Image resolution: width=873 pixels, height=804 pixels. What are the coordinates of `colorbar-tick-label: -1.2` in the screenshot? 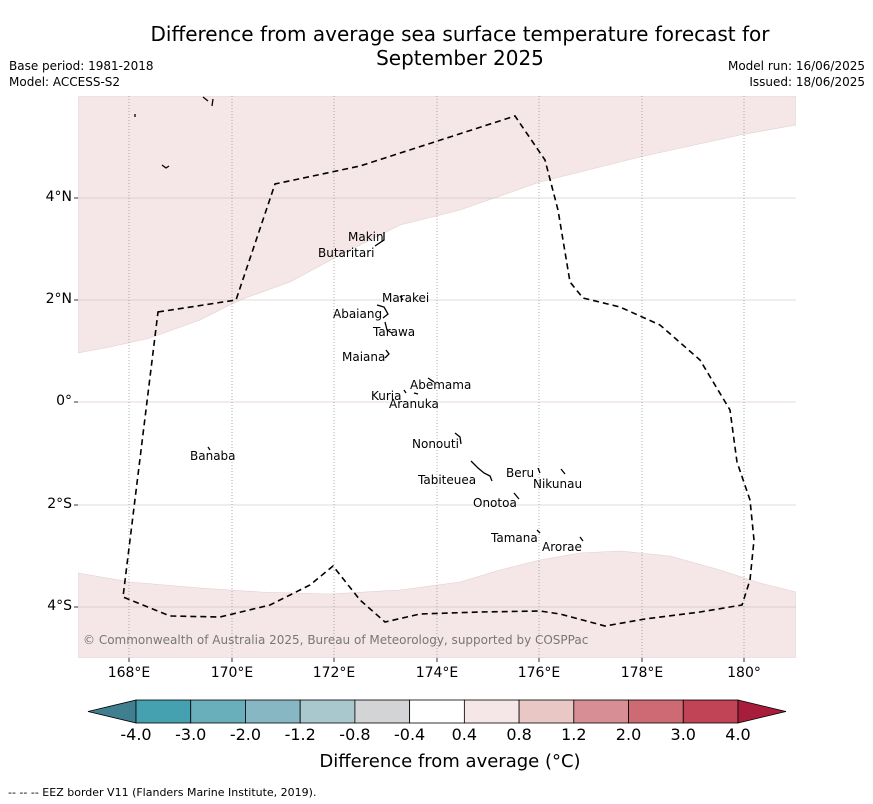 It's located at (300, 734).